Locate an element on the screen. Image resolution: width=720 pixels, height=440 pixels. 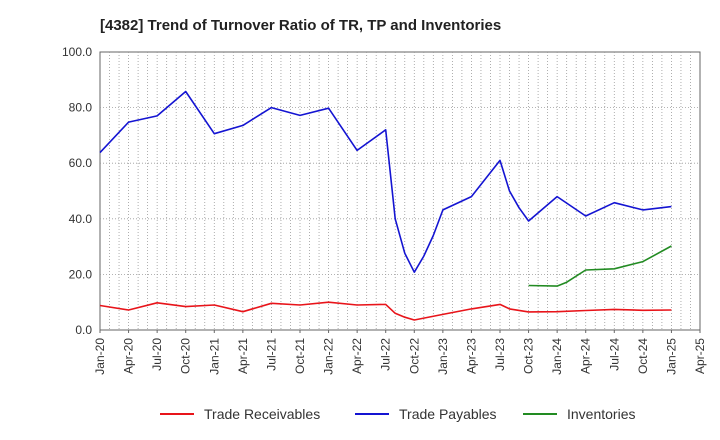
y-tick-label: 100.0 is located at coordinates (77, 52).